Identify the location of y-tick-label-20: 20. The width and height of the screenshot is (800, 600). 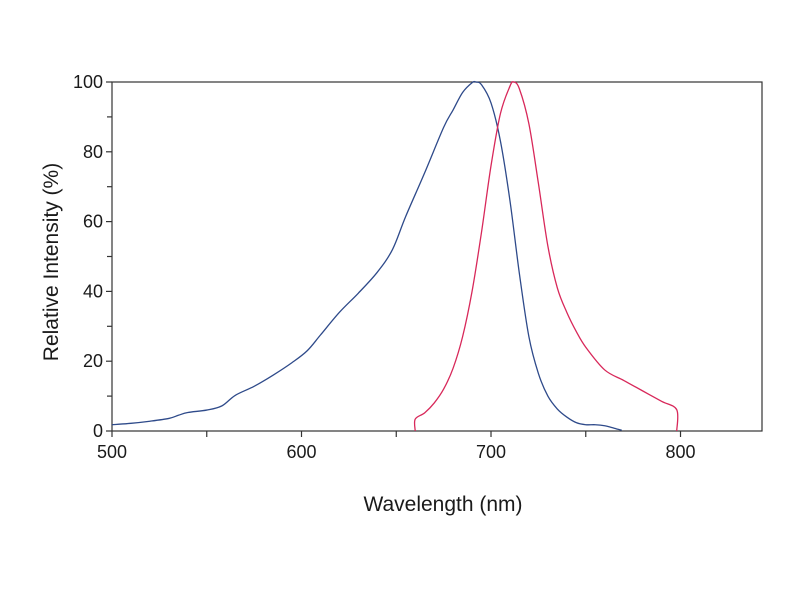
(93, 361).